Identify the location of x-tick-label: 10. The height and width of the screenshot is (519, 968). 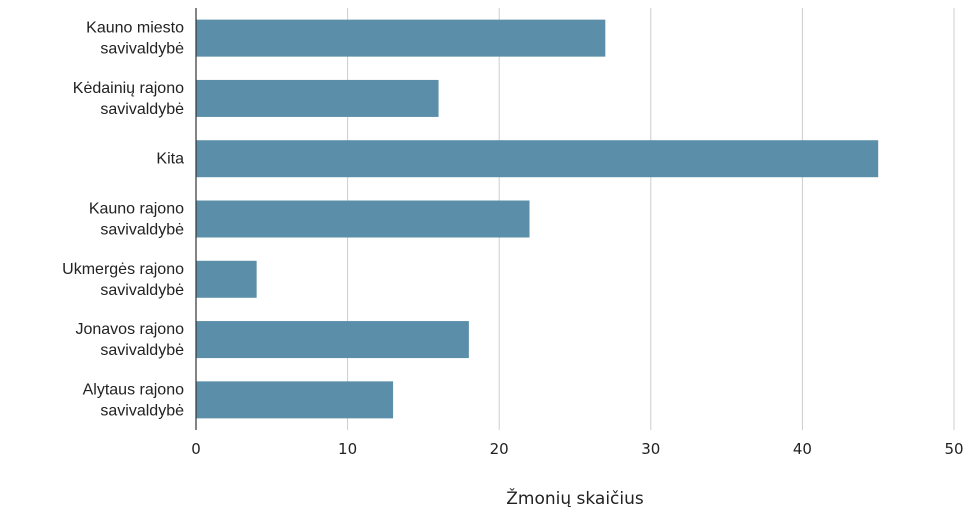
(347, 449).